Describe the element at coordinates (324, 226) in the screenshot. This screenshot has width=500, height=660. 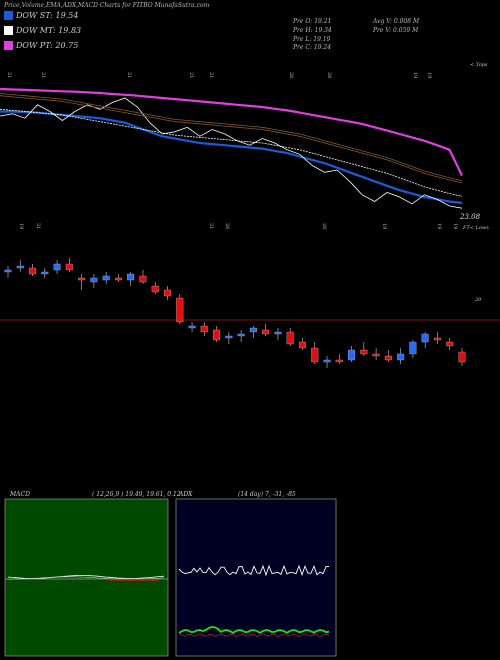
I see `date-label-bottom-4: 26` at that location.